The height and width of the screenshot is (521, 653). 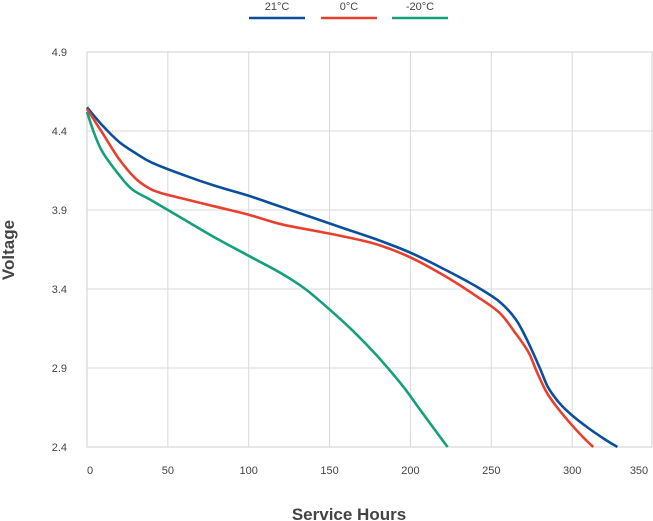 What do you see at coordinates (59, 132) in the screenshot?
I see `y-tick-label: 4.4` at bounding box center [59, 132].